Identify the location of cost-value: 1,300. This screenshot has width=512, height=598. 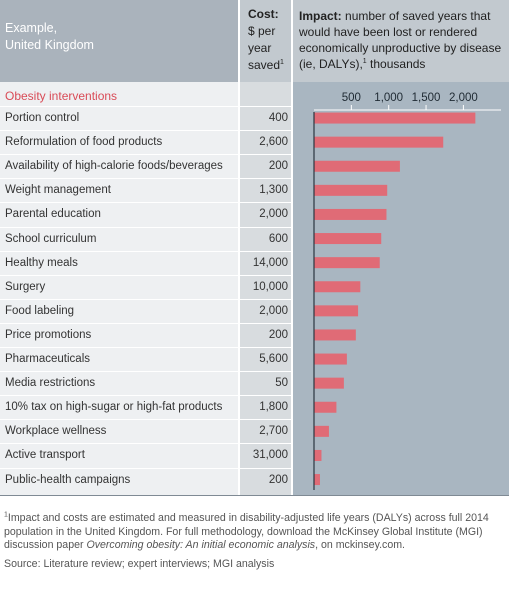
(273, 190).